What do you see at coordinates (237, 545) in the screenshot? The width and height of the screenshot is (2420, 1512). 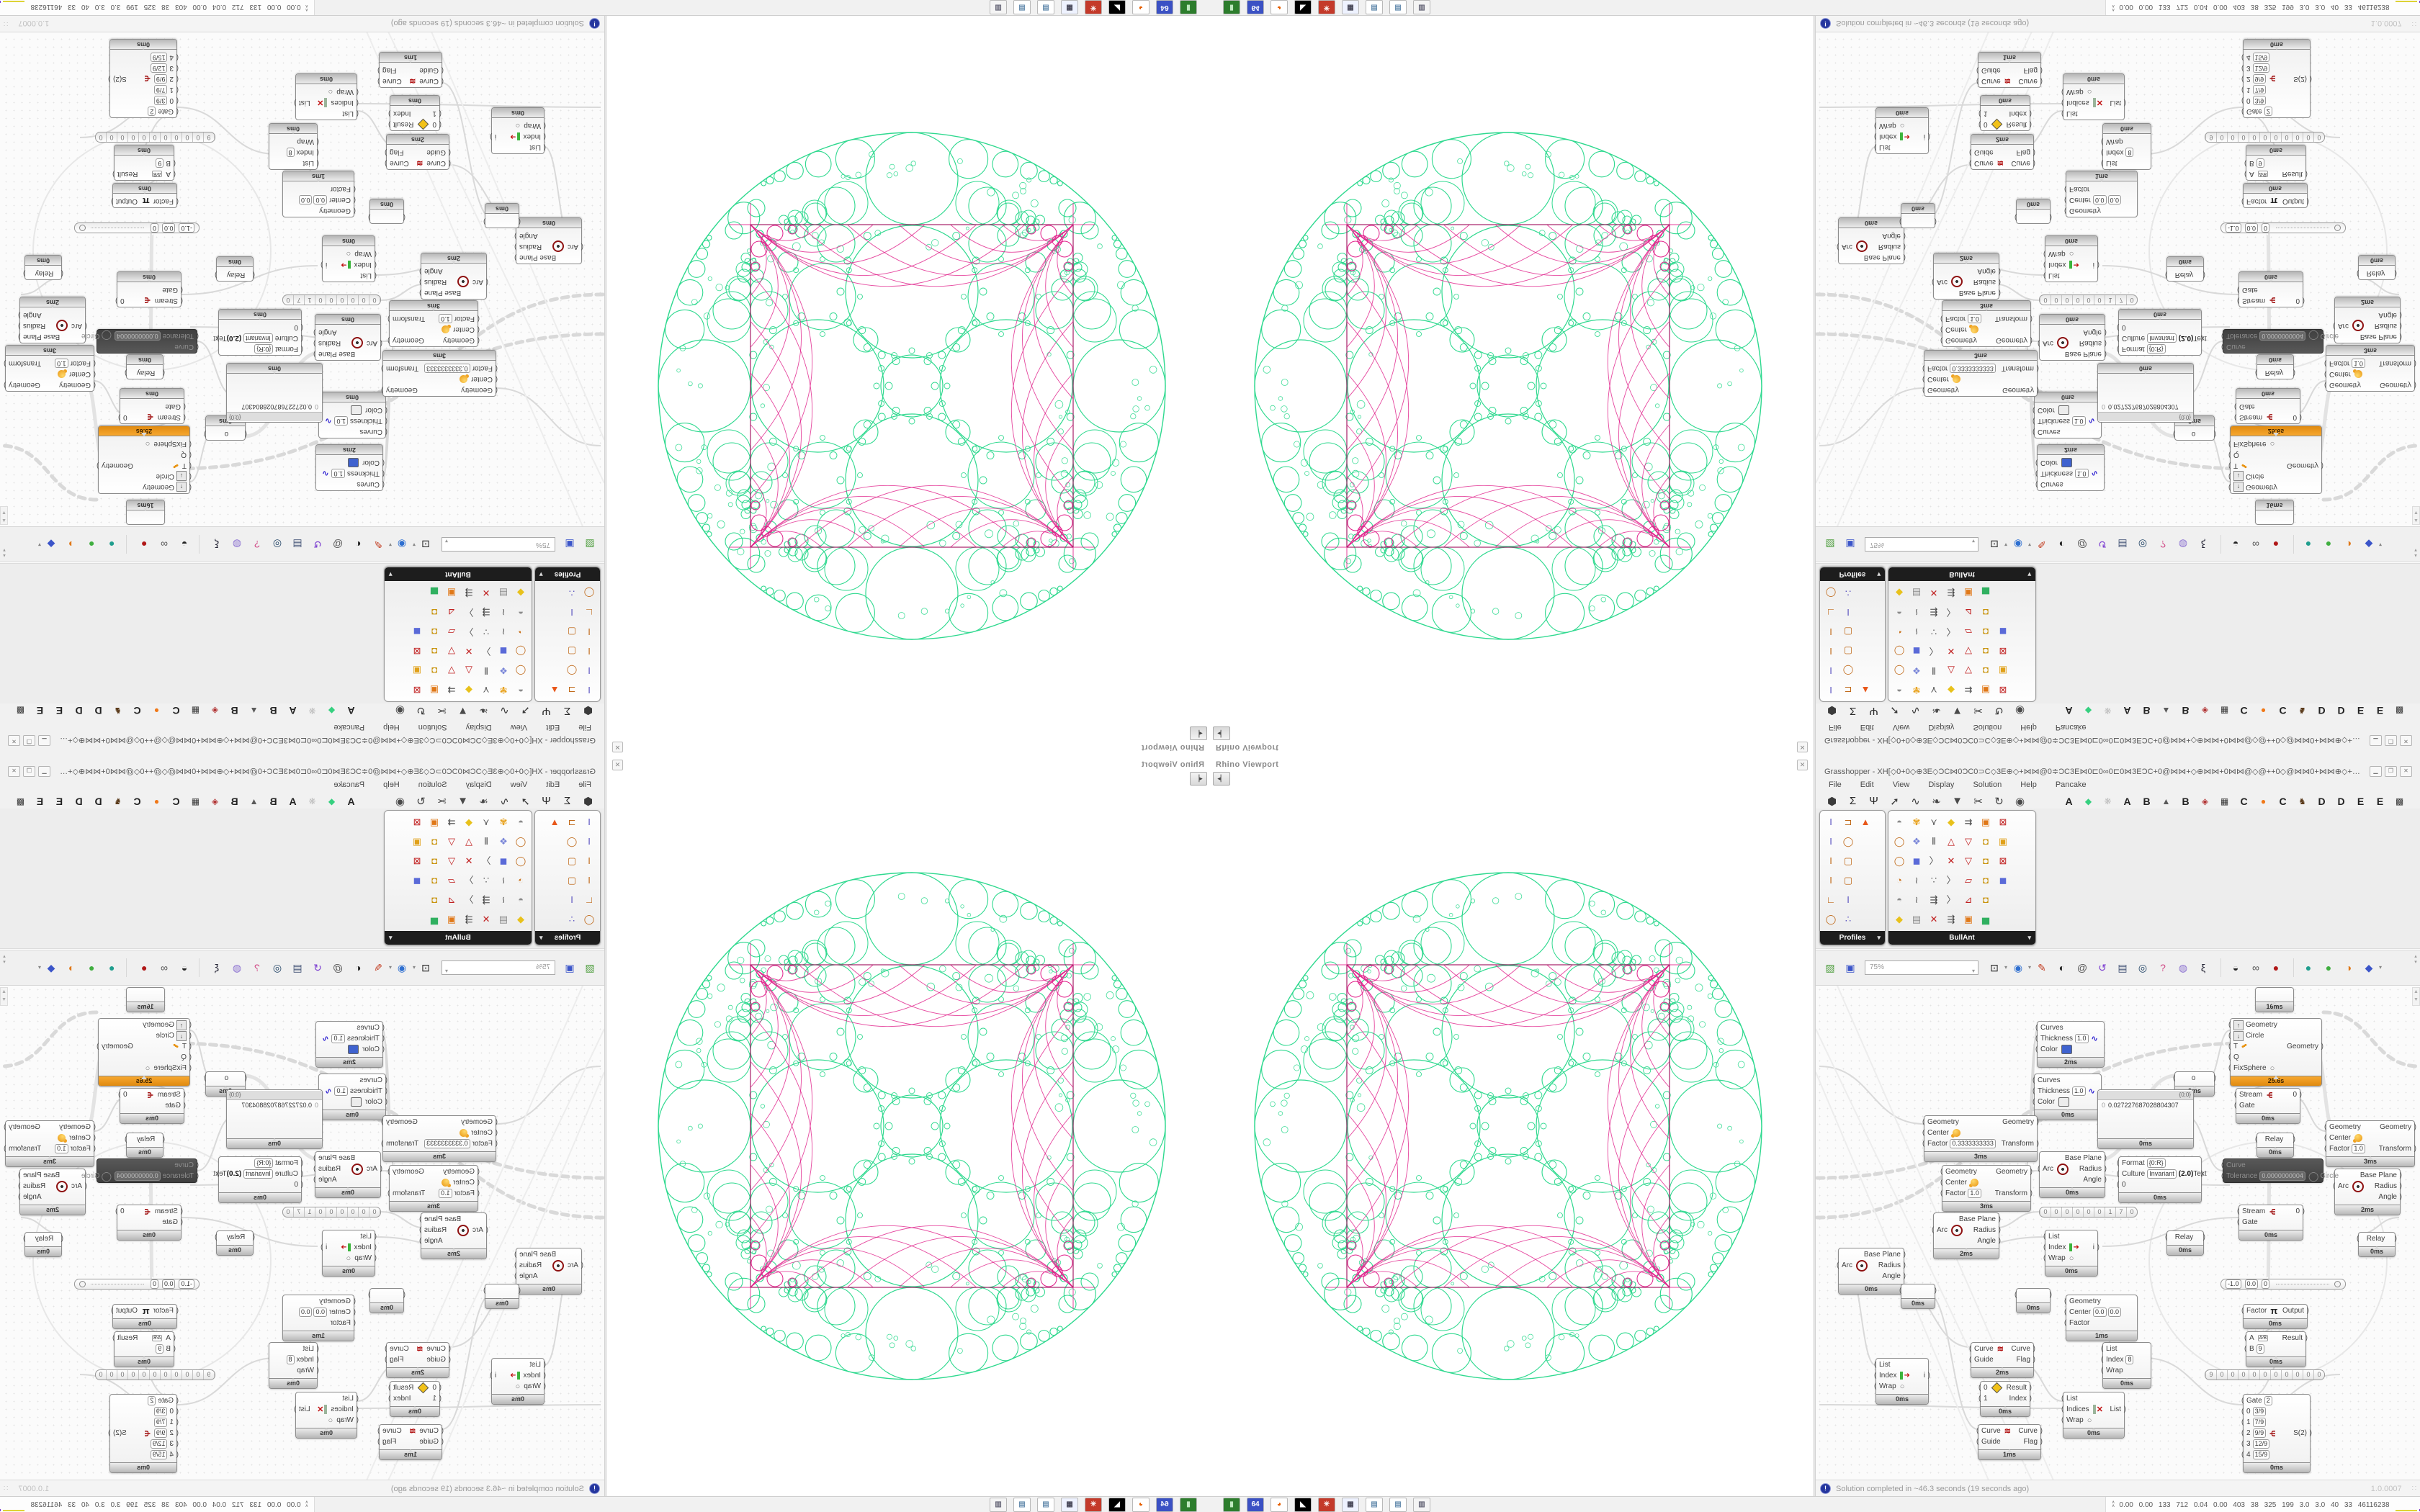 I see `light-bulb-button: ◍` at bounding box center [237, 545].